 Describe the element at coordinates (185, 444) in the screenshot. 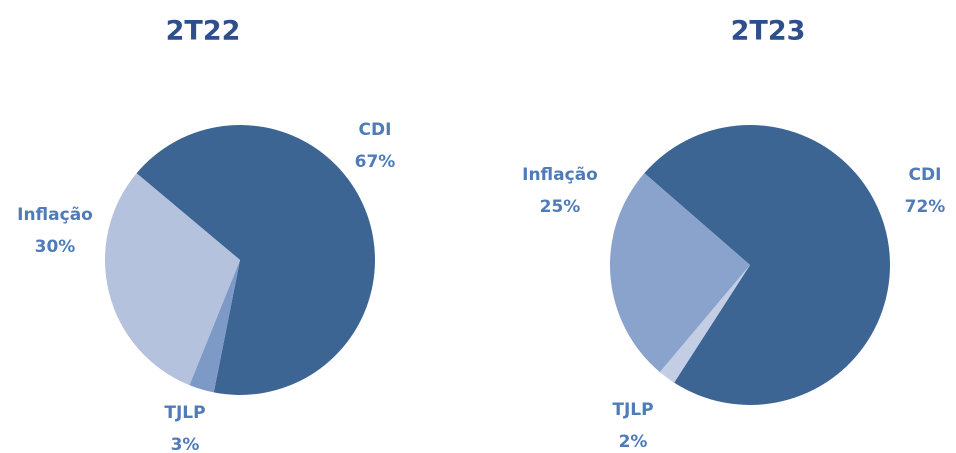

I see `value-label: 3%` at that location.